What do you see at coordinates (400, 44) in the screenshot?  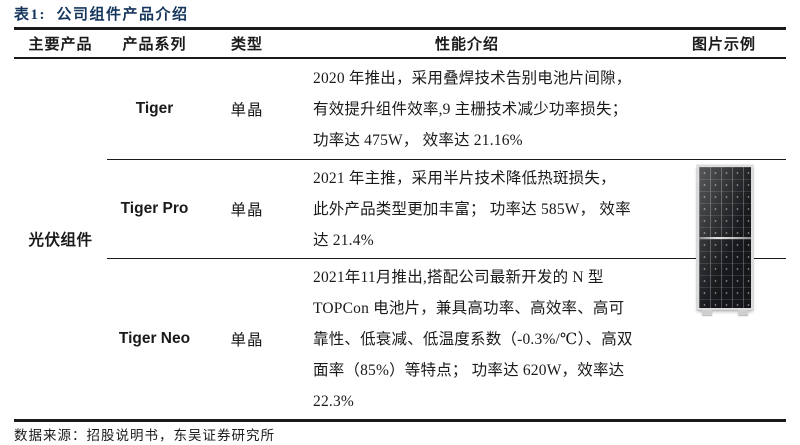 I see `table-header-row: 主要产品 产品系列 类型 性能介绍 图片示例` at bounding box center [400, 44].